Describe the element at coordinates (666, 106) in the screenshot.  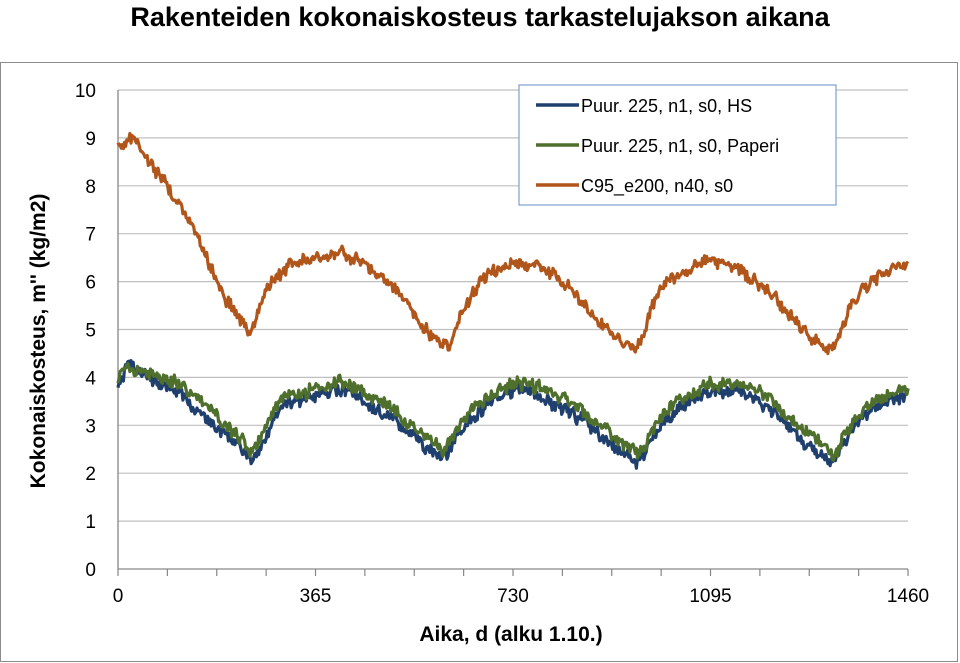
I see `legend-label-1: Puur. 225, n1, s0, HS` at that location.